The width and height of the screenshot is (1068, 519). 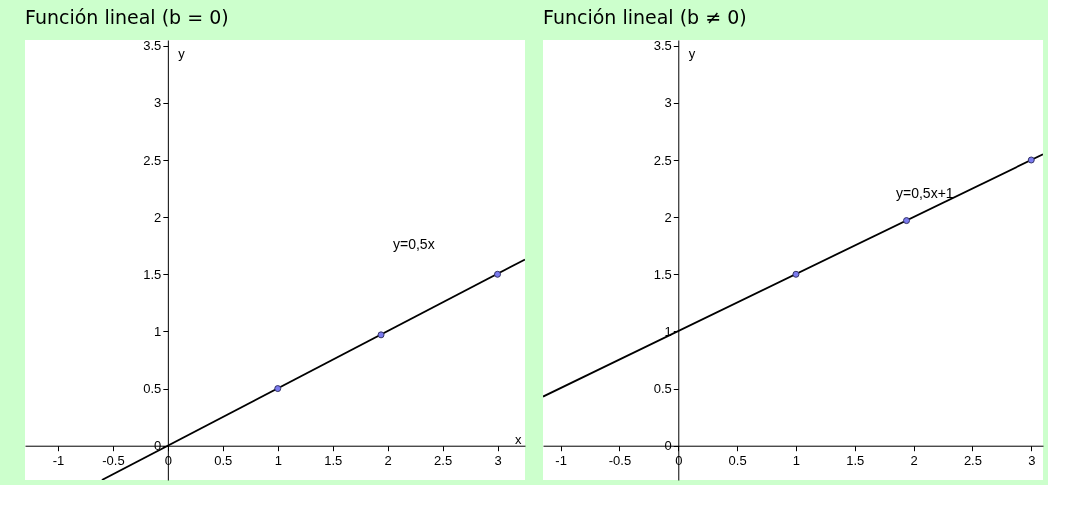 I want to click on y-tick-label: 1, so click(x=158, y=331).